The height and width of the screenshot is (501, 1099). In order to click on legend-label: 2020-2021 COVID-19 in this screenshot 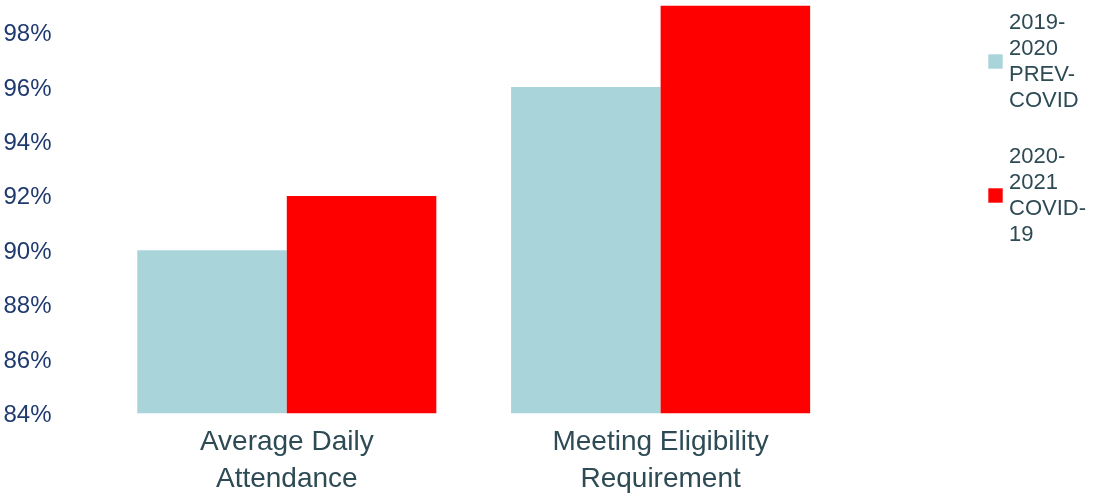, I will do `click(1047, 195)`.